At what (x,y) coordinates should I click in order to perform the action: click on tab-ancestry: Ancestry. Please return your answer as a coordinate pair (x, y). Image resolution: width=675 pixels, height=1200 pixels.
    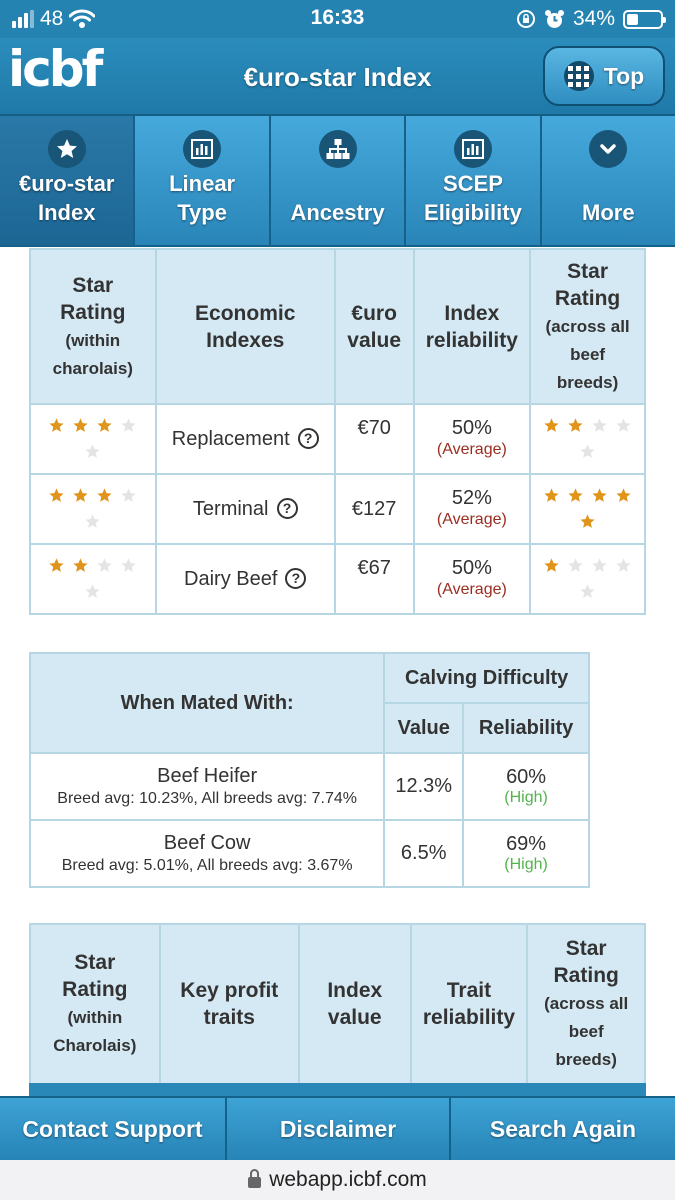
    Looking at the image, I should click on (338, 180).